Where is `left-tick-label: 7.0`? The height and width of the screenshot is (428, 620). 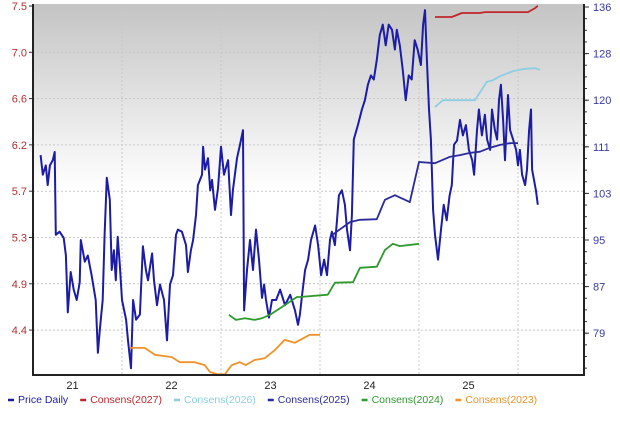
left-tick-label: 7.0 is located at coordinates (19, 53).